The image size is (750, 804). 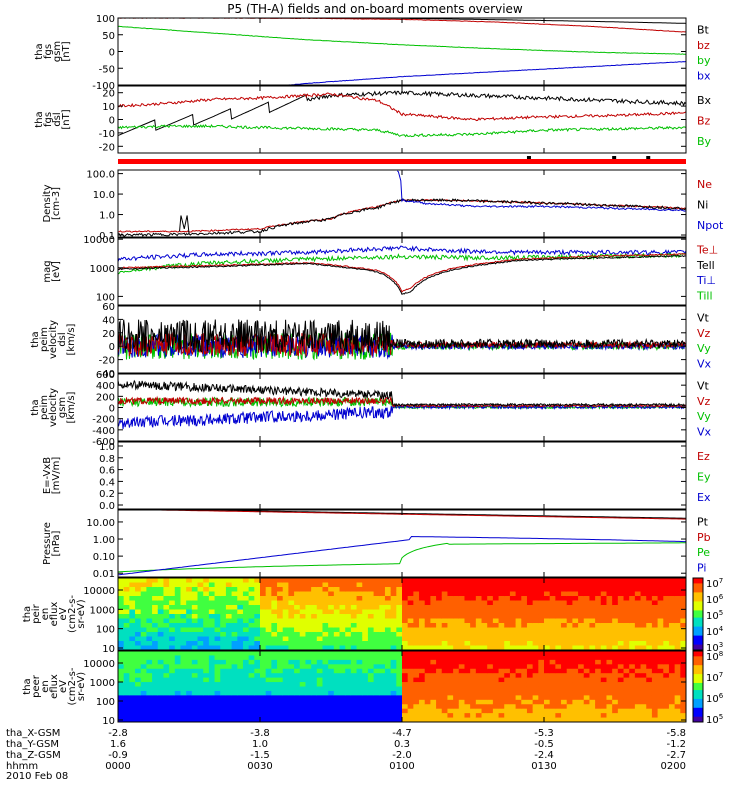 What do you see at coordinates (104, 540) in the screenshot?
I see `y-tick-label: 1.00` at bounding box center [104, 540].